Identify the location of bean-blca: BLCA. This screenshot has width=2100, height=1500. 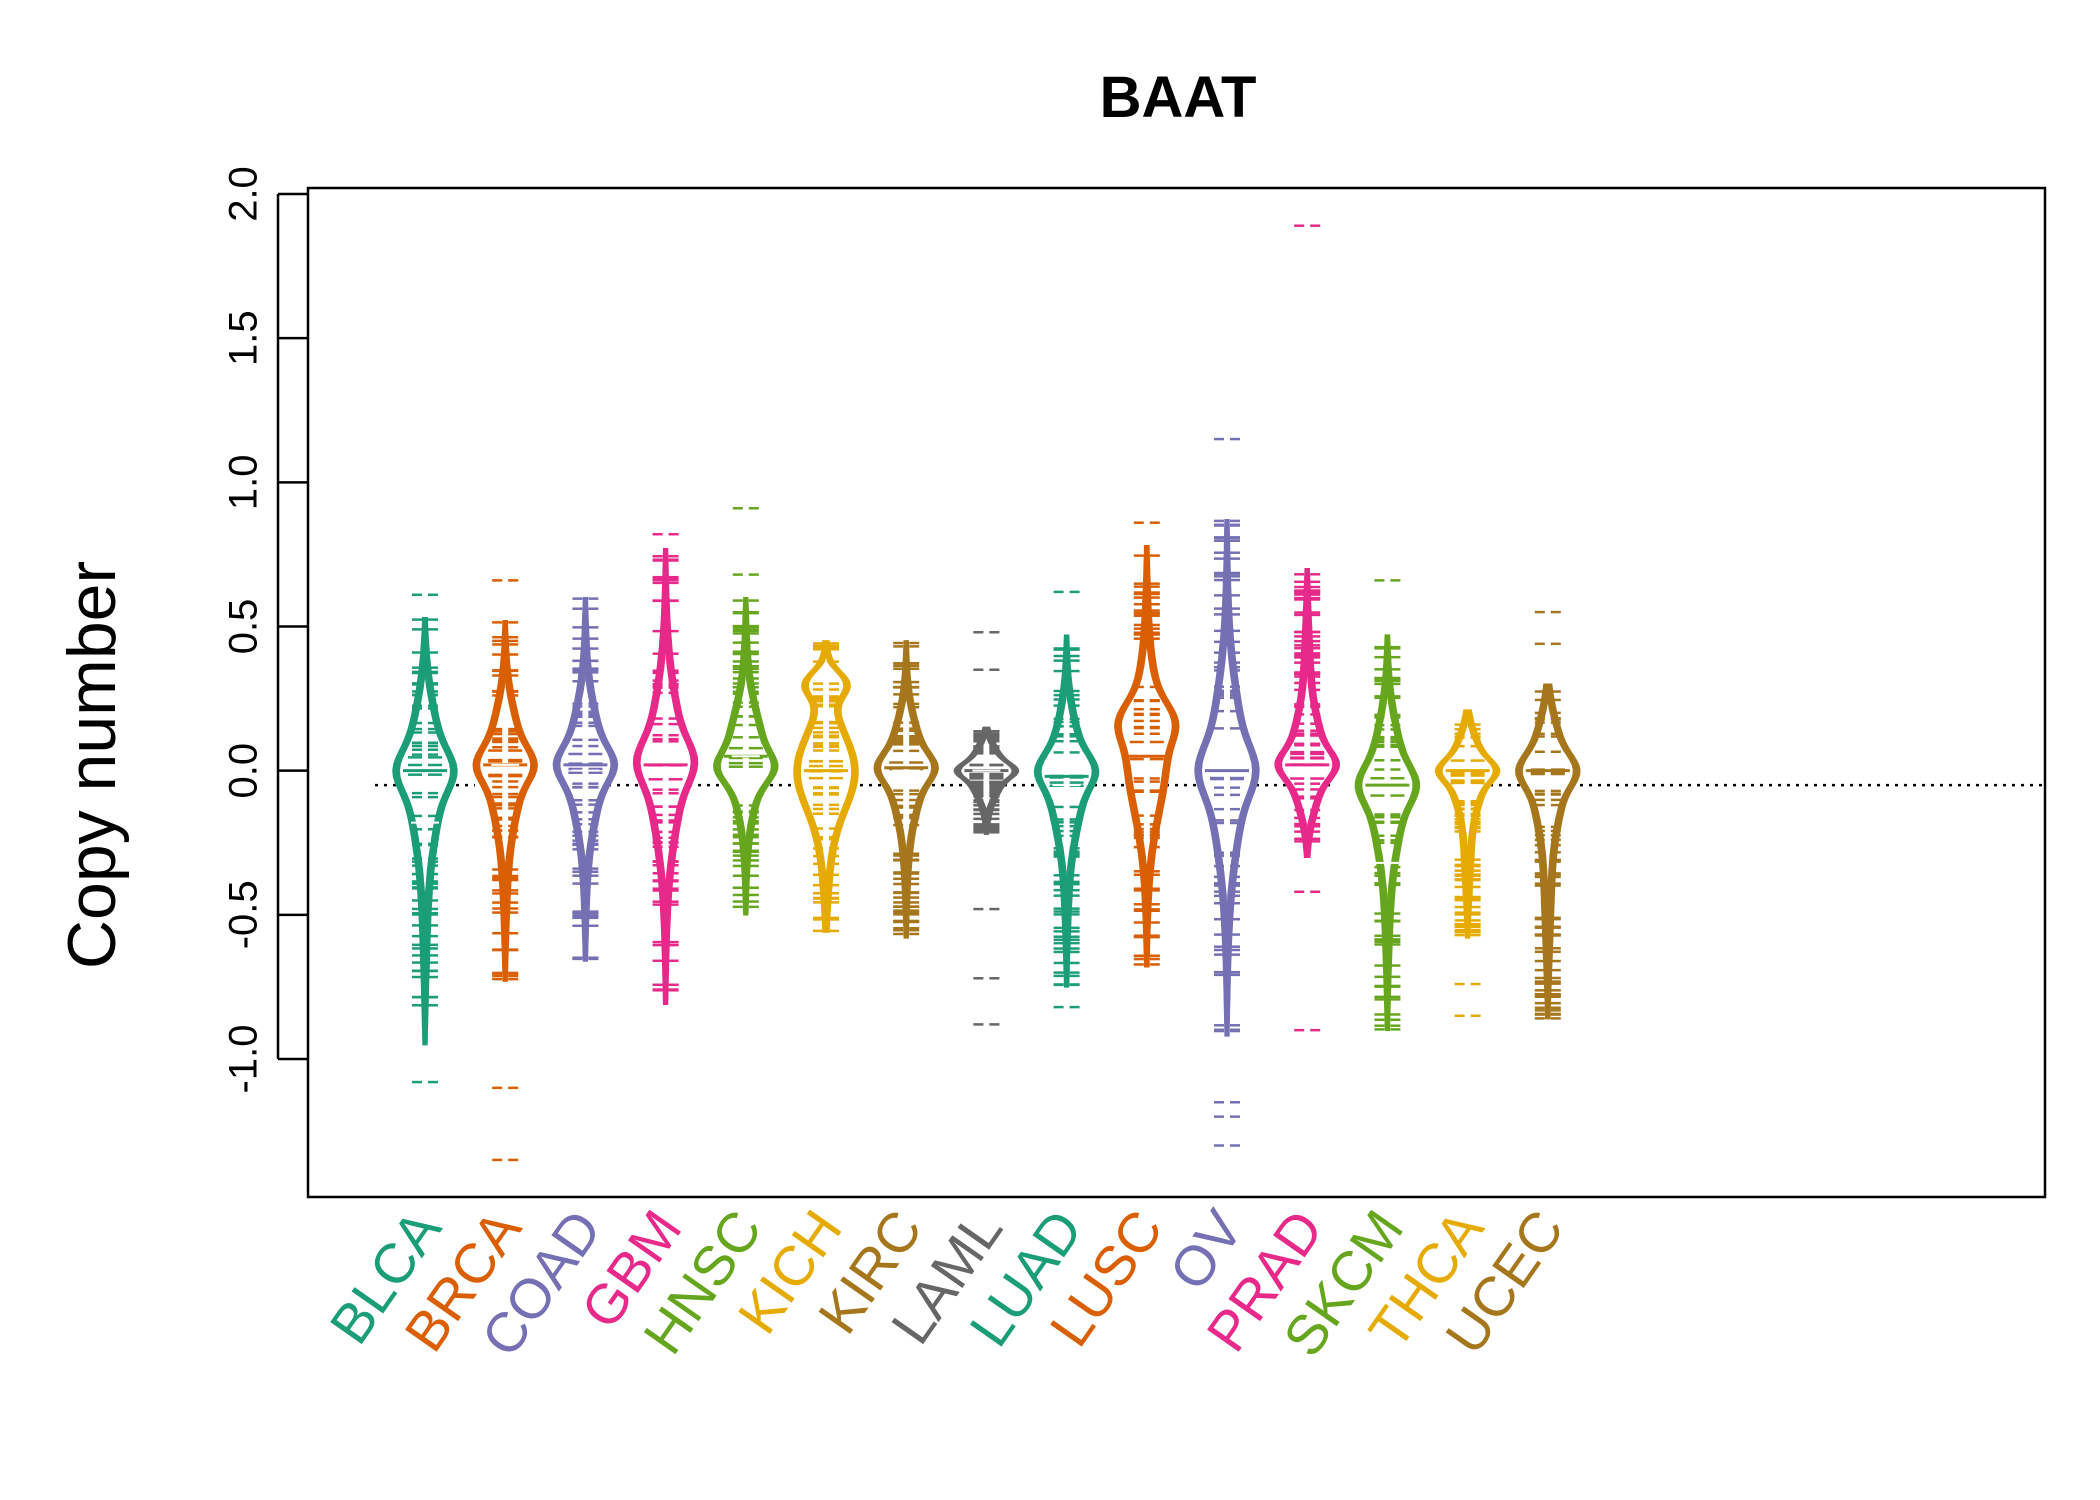
(387, 974).